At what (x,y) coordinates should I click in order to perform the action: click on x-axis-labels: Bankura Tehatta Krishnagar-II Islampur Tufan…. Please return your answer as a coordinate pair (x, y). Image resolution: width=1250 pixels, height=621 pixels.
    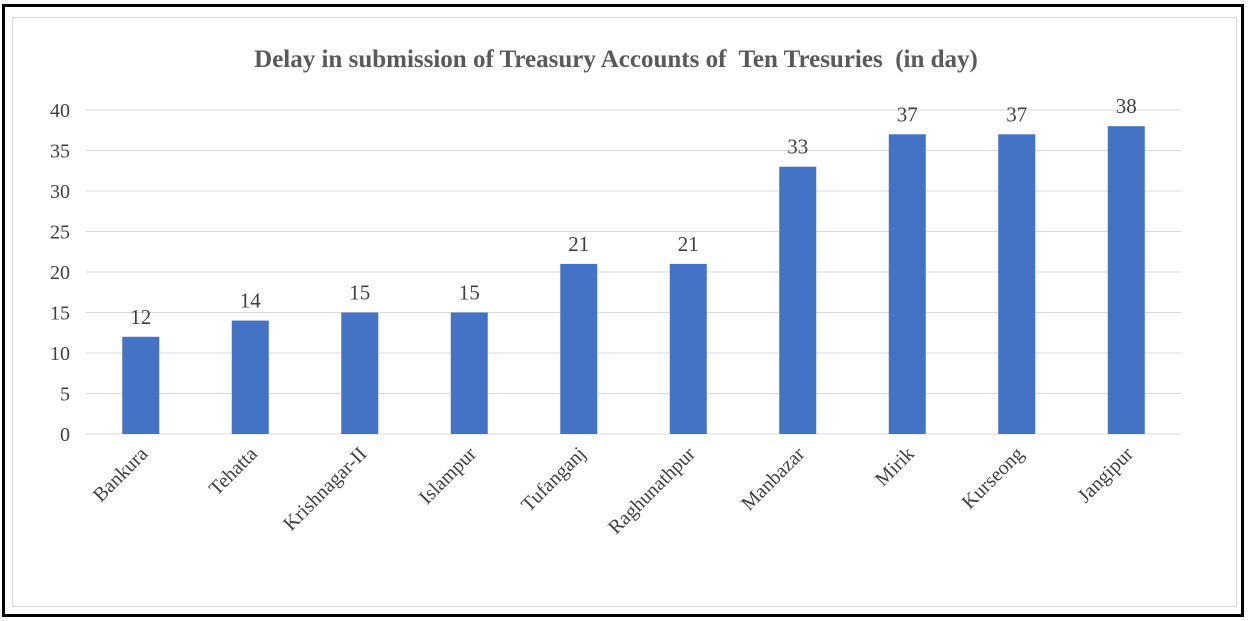
    Looking at the image, I should click on (613, 491).